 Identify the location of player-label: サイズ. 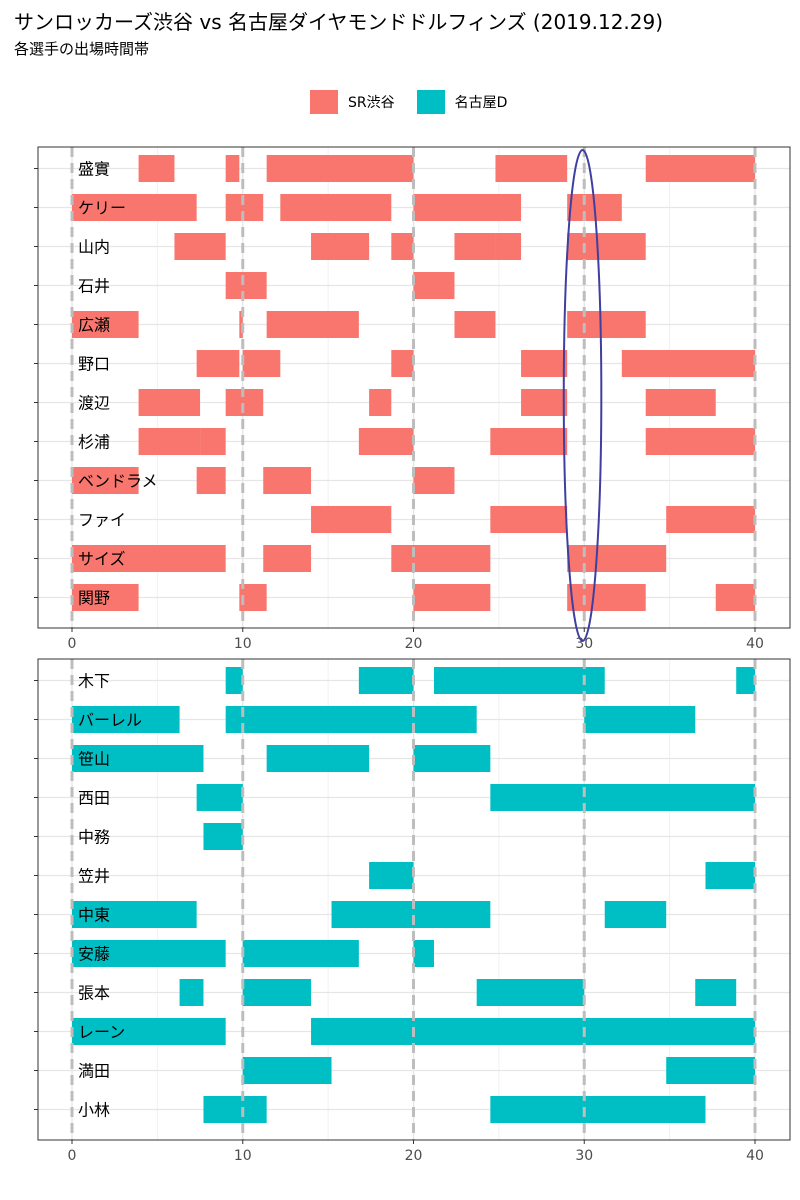
(102, 559).